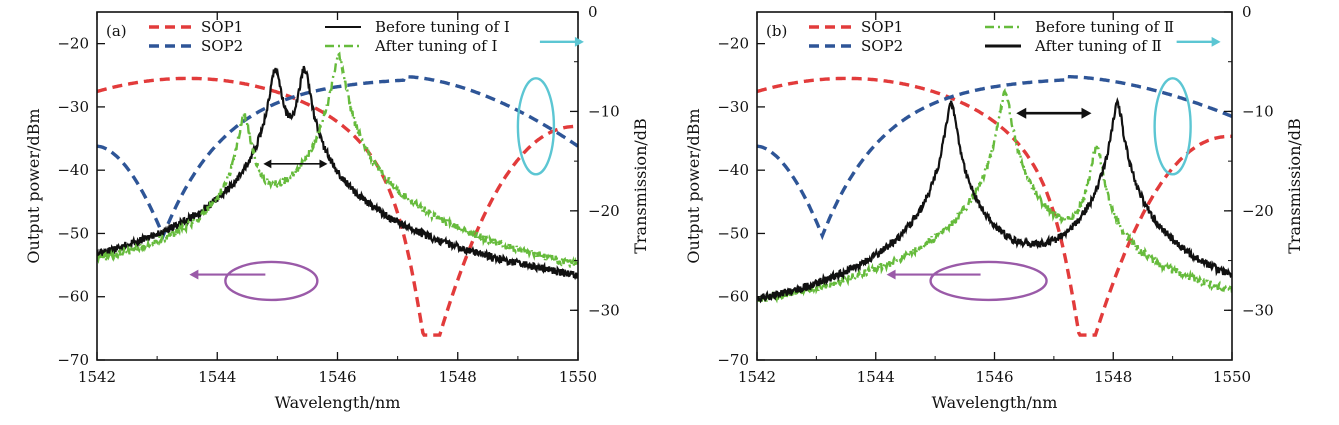  I want to click on panel-label: (a), so click(116, 31).